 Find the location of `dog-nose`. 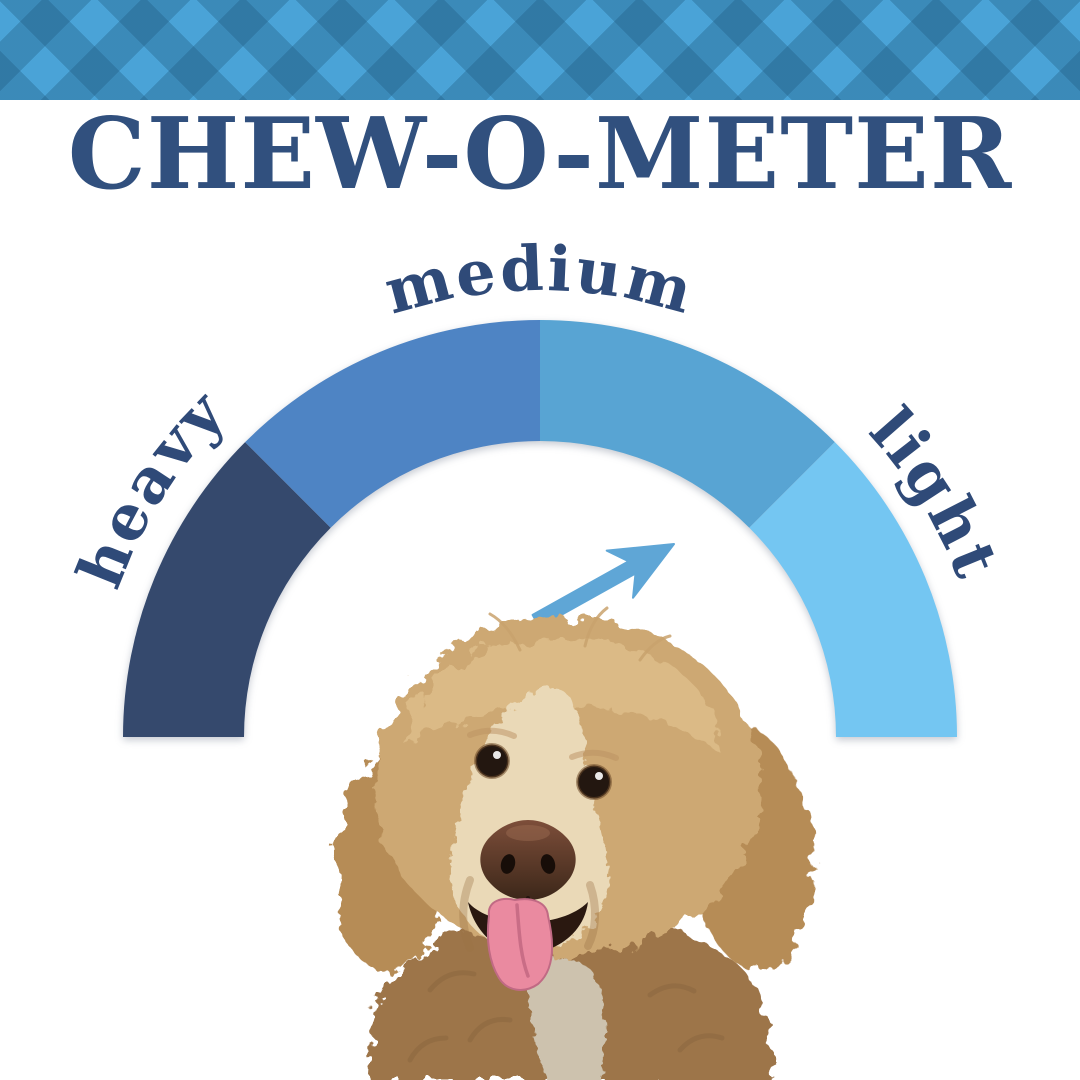

dog-nose is located at coordinates (528, 867).